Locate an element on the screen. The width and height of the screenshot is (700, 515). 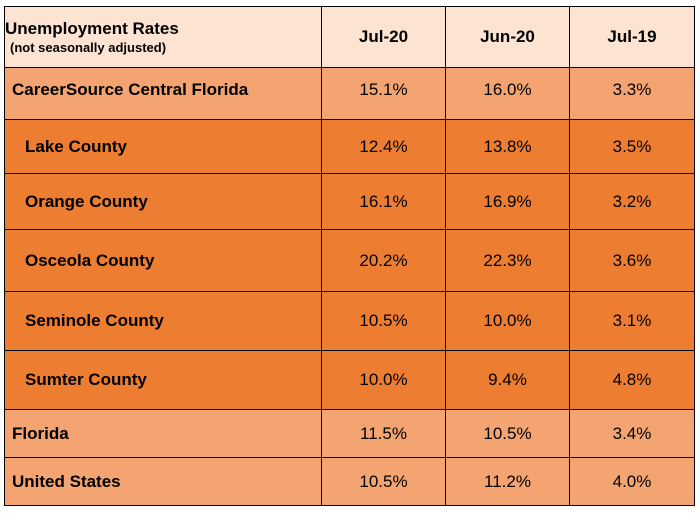
table-row-orange-county: Orange County 16.1% 16.9% 3.2% is located at coordinates (349, 201).